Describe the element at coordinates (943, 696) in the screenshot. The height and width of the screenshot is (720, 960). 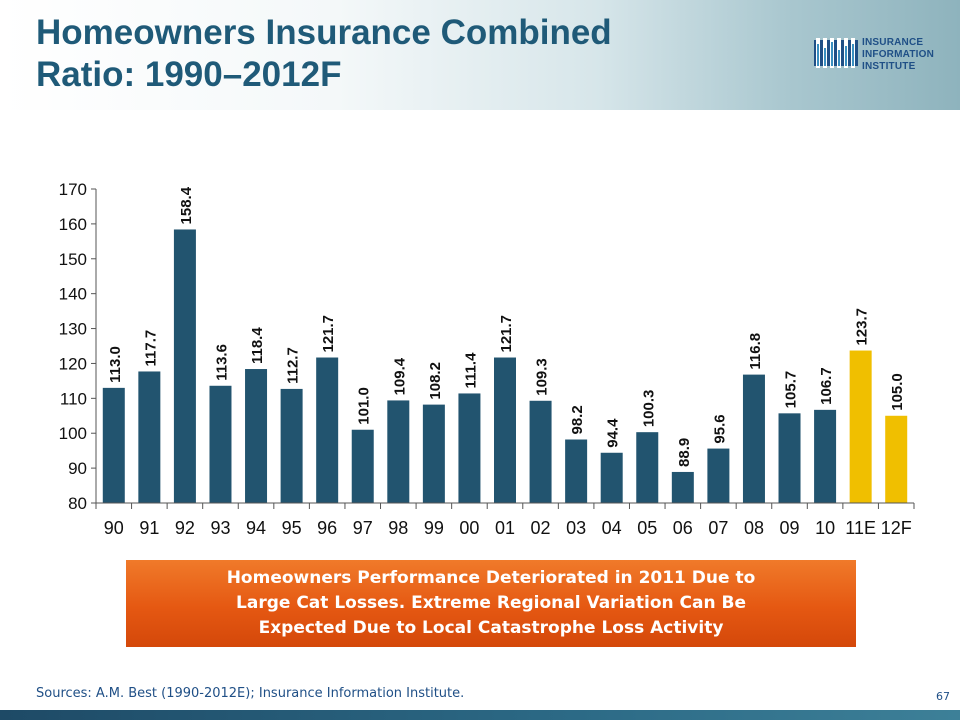
I see `page-number: 67` at that location.